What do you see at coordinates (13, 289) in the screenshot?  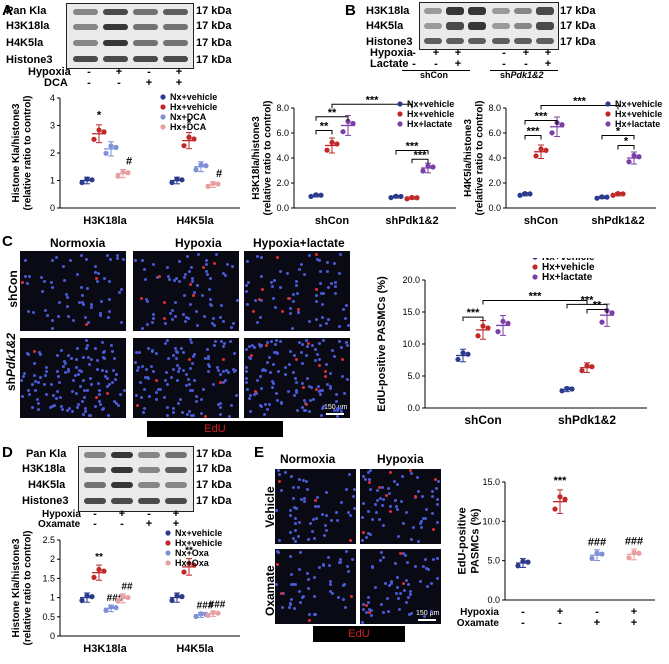 I see `row-label: shCon` at bounding box center [13, 289].